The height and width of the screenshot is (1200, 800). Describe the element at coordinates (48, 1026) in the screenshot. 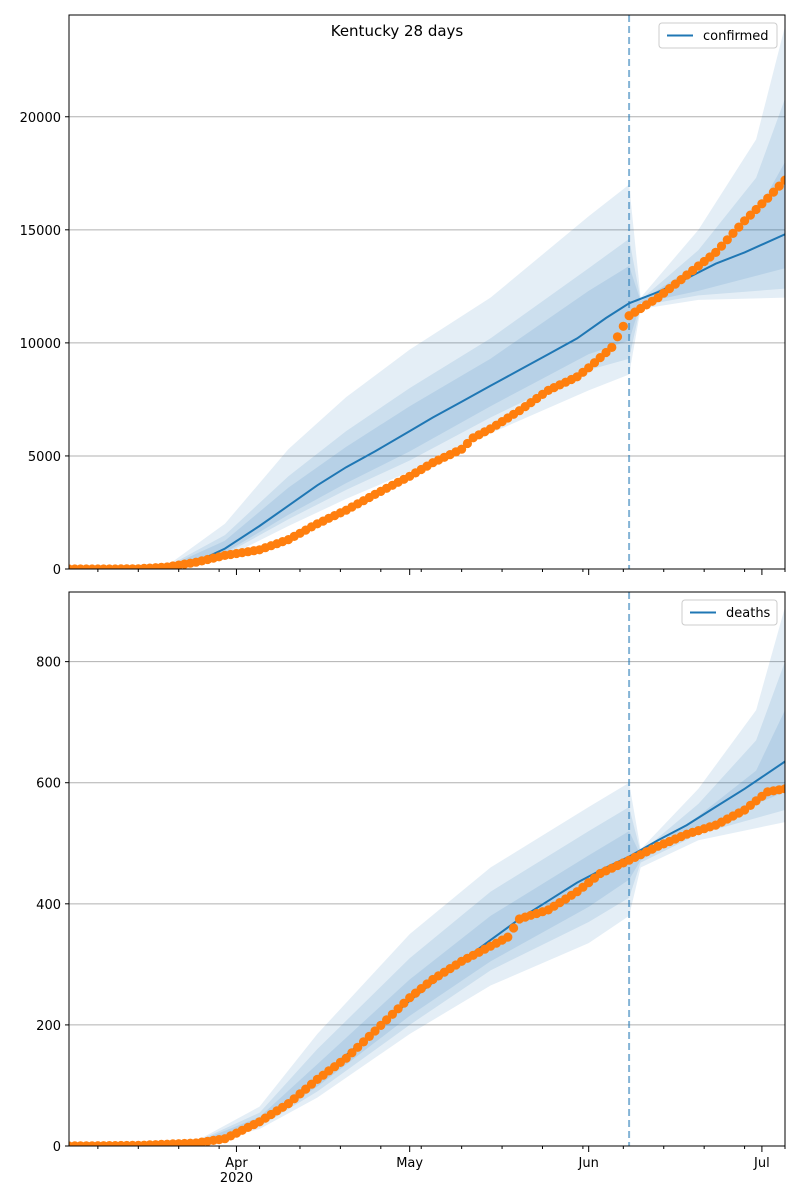

I see `y-tick-label: 200` at that location.